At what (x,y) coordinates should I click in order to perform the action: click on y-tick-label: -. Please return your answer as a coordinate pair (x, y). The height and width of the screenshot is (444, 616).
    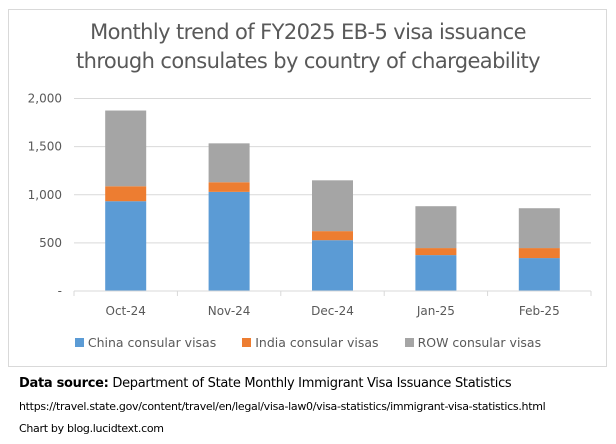
    Looking at the image, I should click on (60, 291).